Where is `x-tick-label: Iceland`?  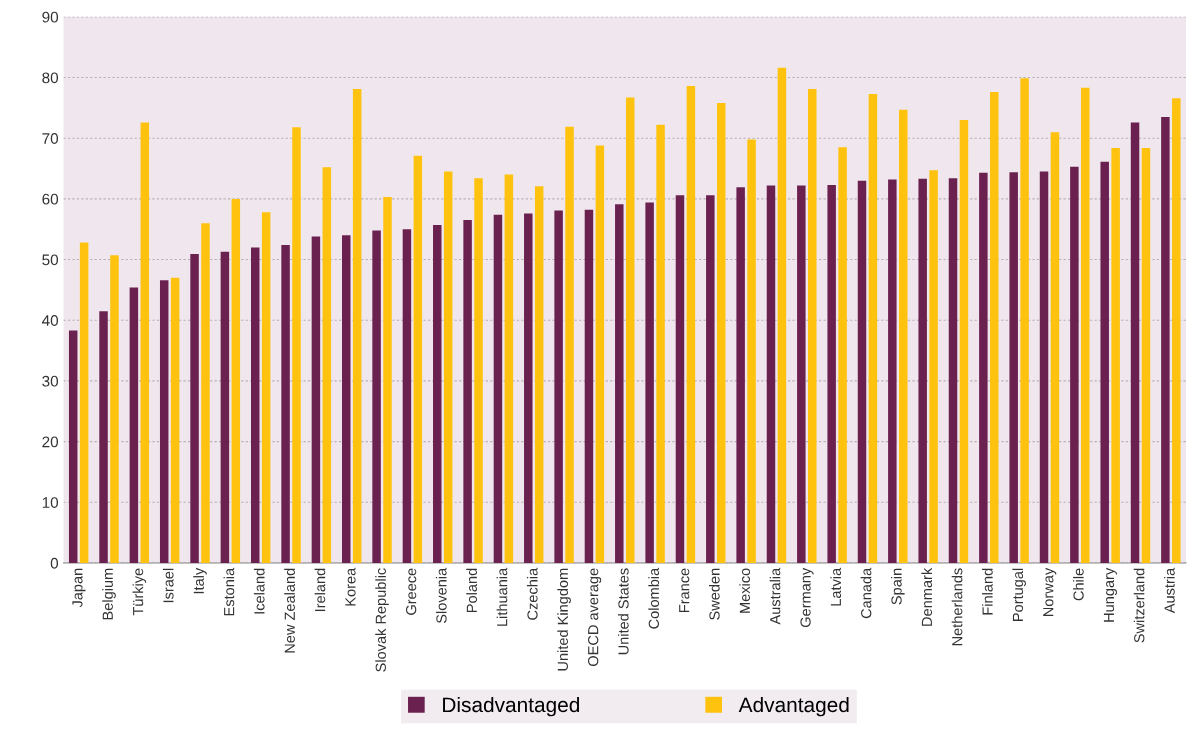
x-tick-label: Iceland is located at coordinates (259, 591).